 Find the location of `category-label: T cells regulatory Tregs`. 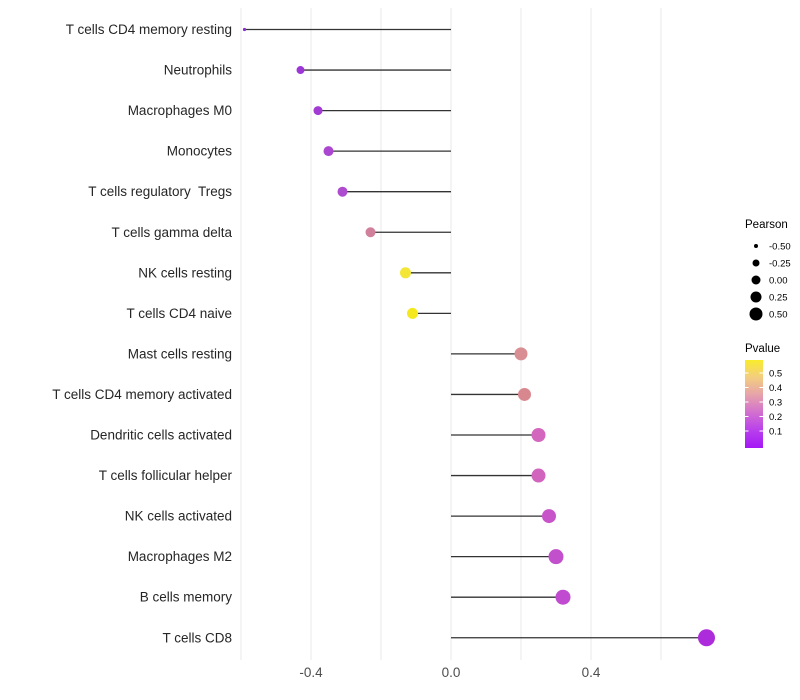

category-label: T cells regulatory Tregs is located at coordinates (160, 191).